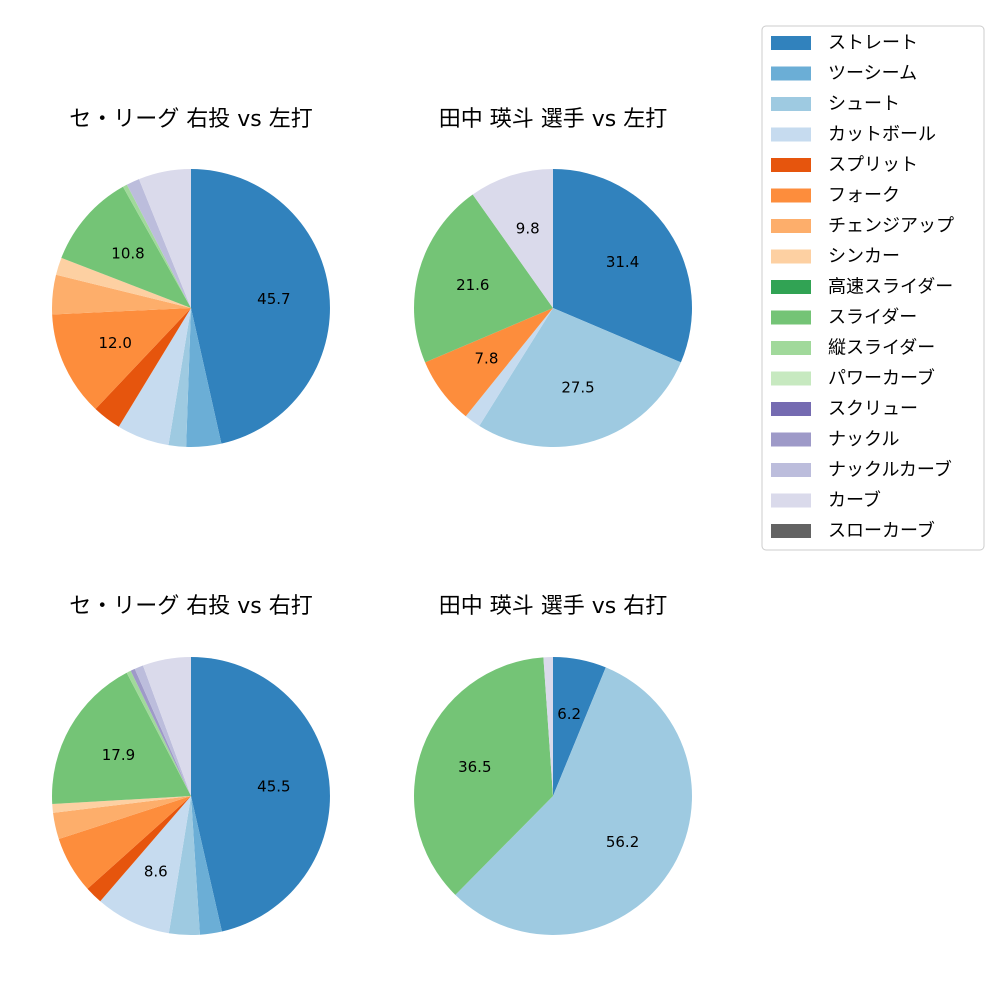 This screenshot has height=1000, width=1000. What do you see at coordinates (190, 606) in the screenshot?
I see `chart-title-3: セ・リーグ 右投 vs 右打` at bounding box center [190, 606].